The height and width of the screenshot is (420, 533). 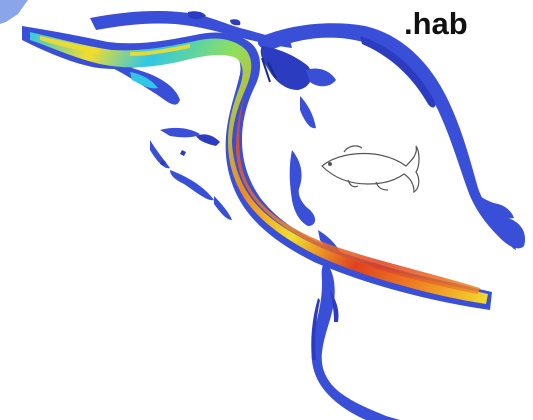 I want to click on backwater-fragments-mid, so click(x=314, y=174).